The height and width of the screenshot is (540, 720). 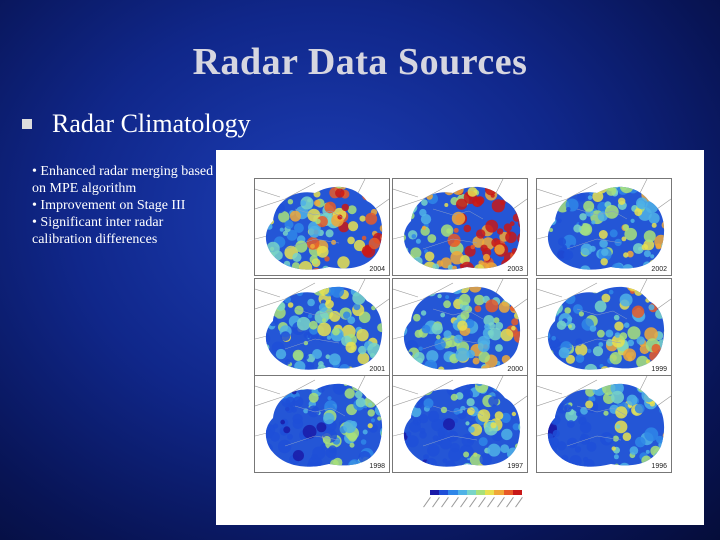 I want to click on slide-title: Radar Data Sources, so click(x=360, y=62).